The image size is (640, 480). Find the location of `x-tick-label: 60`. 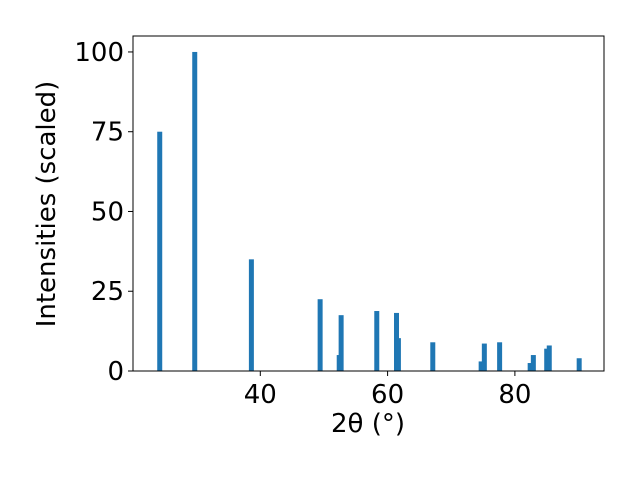

x-tick-label: 60 is located at coordinates (387, 395).